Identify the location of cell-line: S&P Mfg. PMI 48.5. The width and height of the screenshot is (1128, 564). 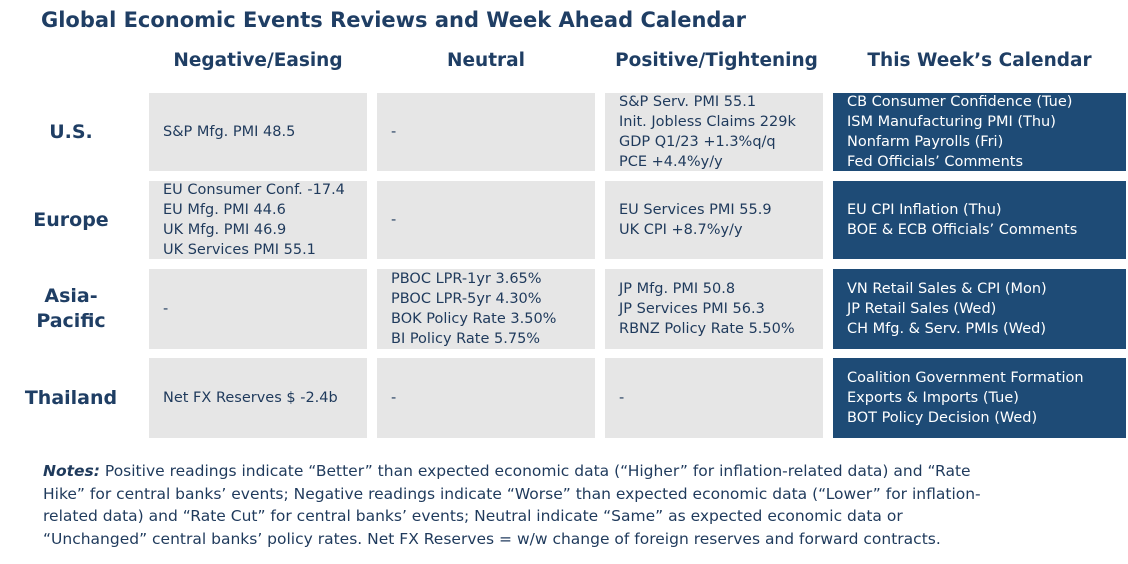
(229, 132).